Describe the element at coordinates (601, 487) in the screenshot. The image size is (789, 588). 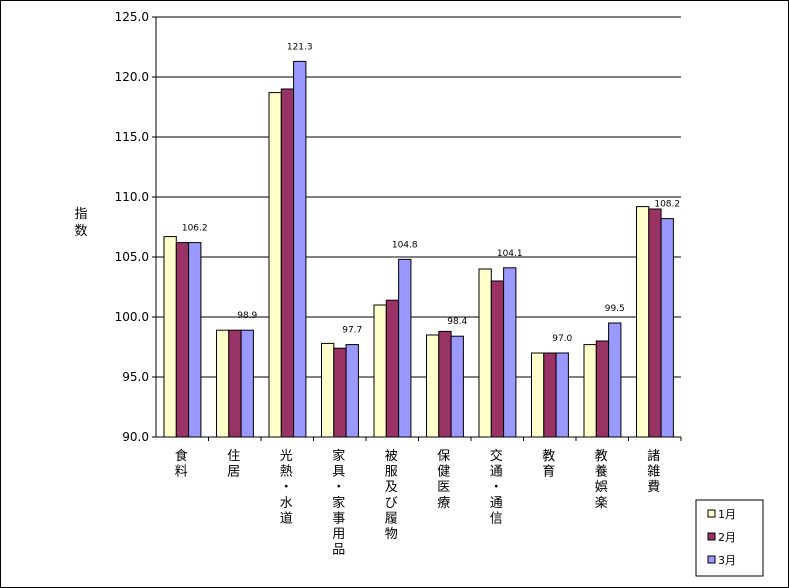
I see `category-label: 娯` at that location.